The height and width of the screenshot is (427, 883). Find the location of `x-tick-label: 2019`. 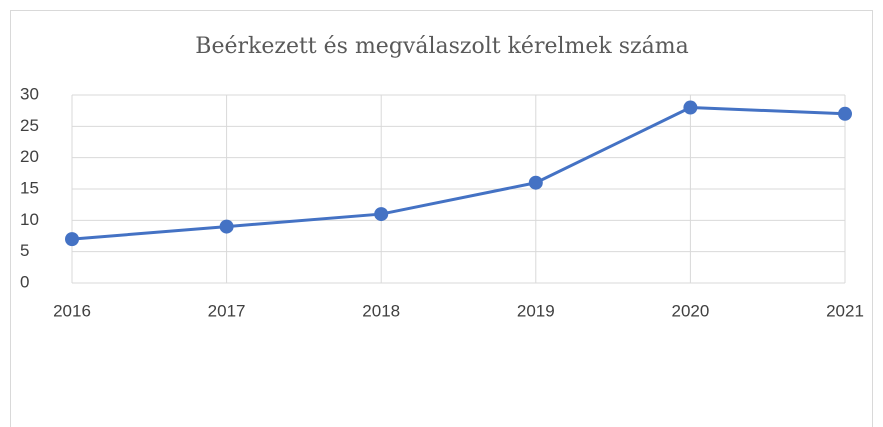

x-tick-label: 2019 is located at coordinates (536, 310).